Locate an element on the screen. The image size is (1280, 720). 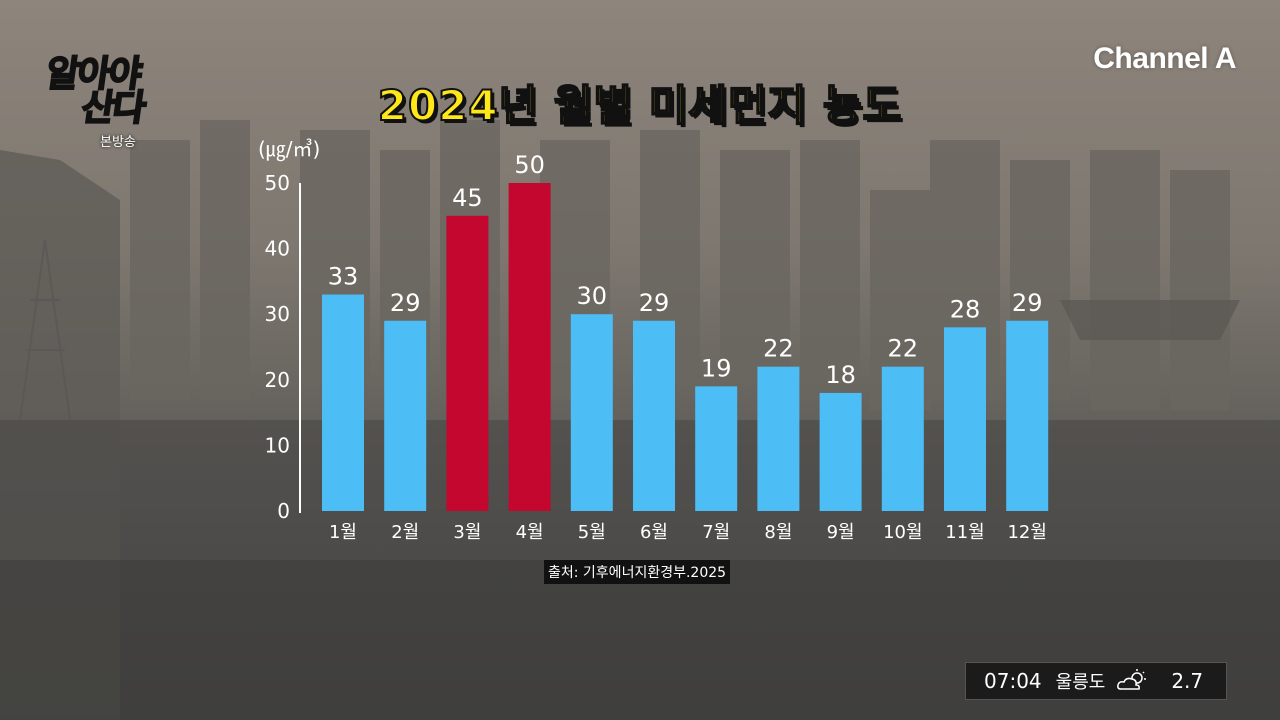
bar-value-label: 18 is located at coordinates (840, 375).